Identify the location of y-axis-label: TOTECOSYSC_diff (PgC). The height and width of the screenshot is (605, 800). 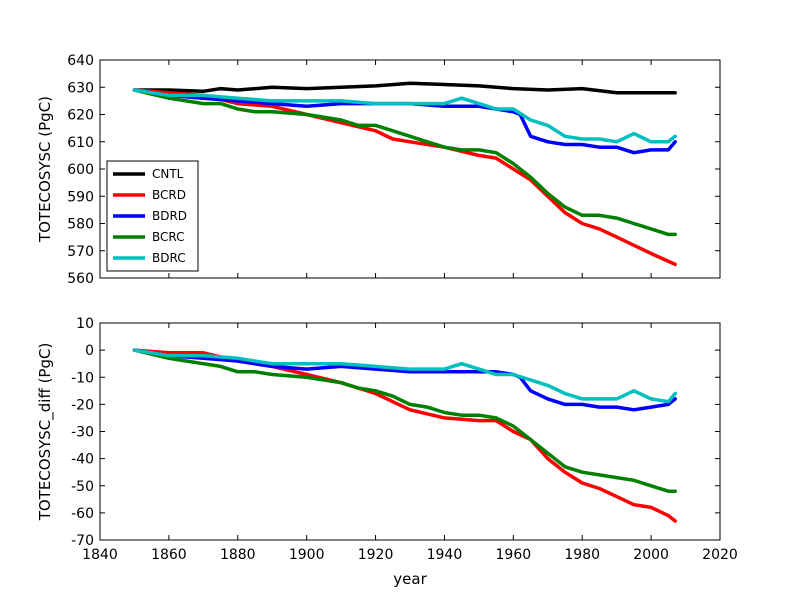
(45, 432).